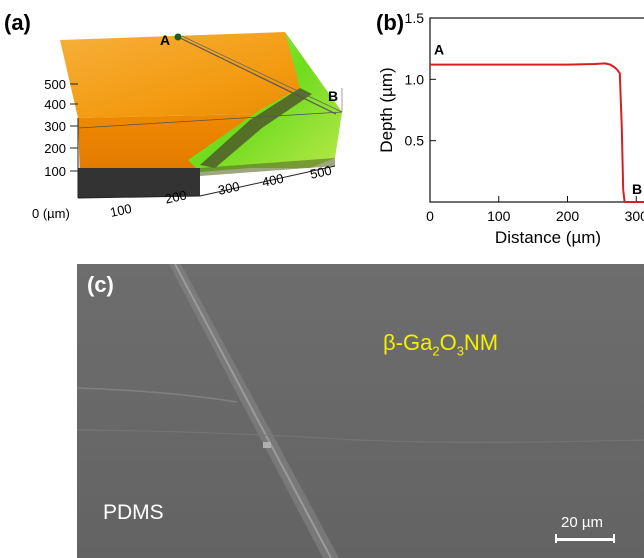  Describe the element at coordinates (55, 104) in the screenshot. I see `z-tick-label: 400` at that location.